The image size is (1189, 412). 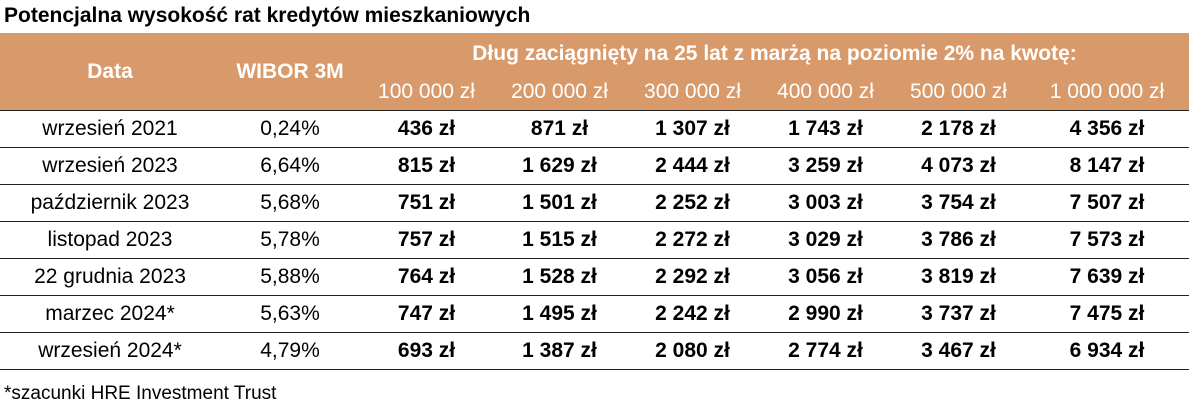 I want to click on installment-cell: 3 786 zł, so click(x=958, y=240).